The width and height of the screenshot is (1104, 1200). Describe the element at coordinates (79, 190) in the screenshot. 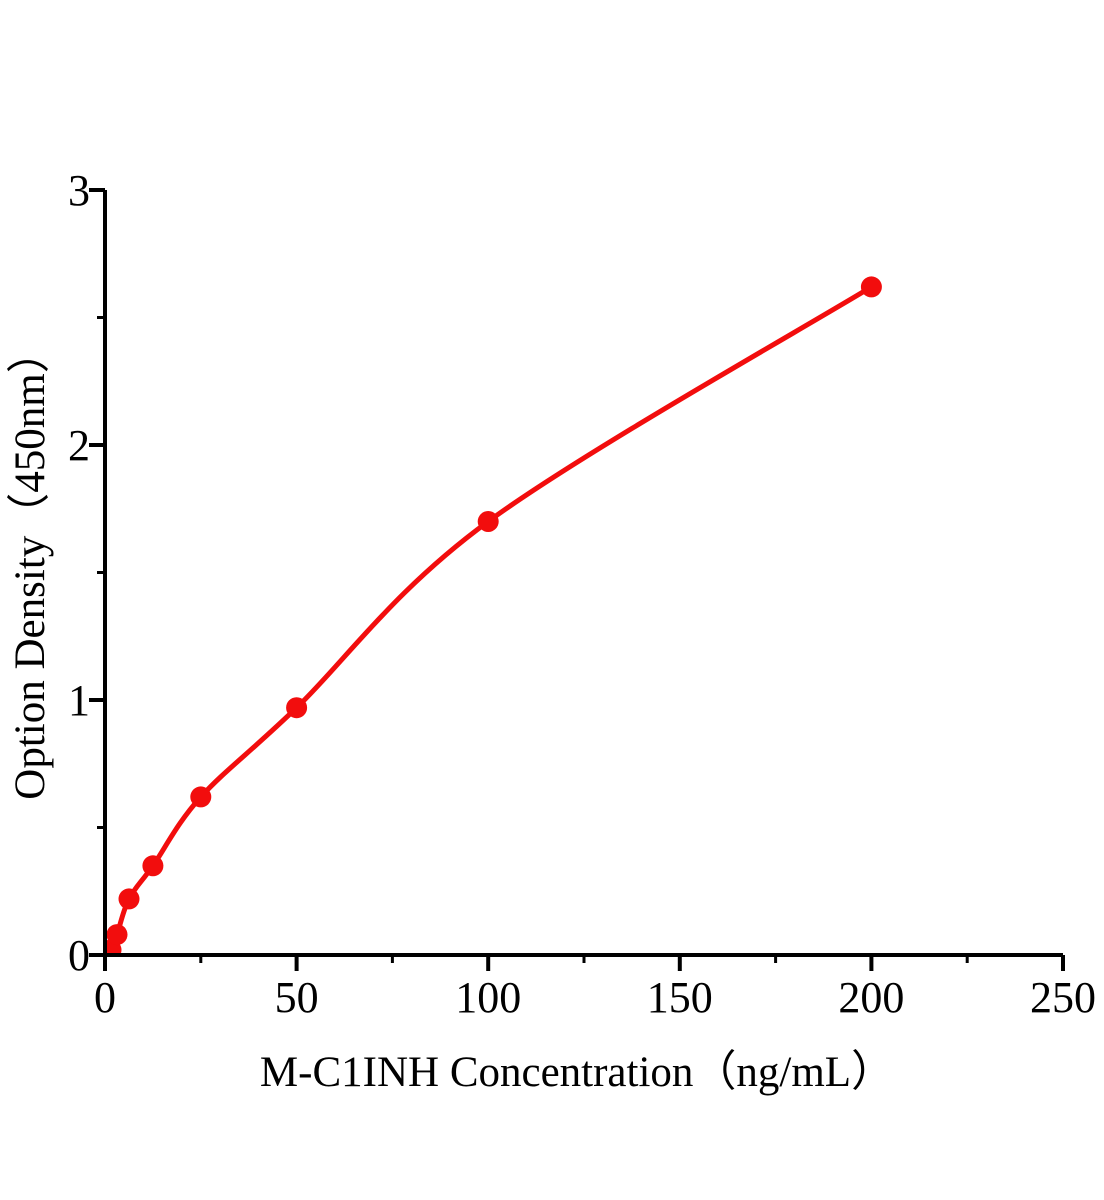

I see `y-tick-label: 3` at that location.